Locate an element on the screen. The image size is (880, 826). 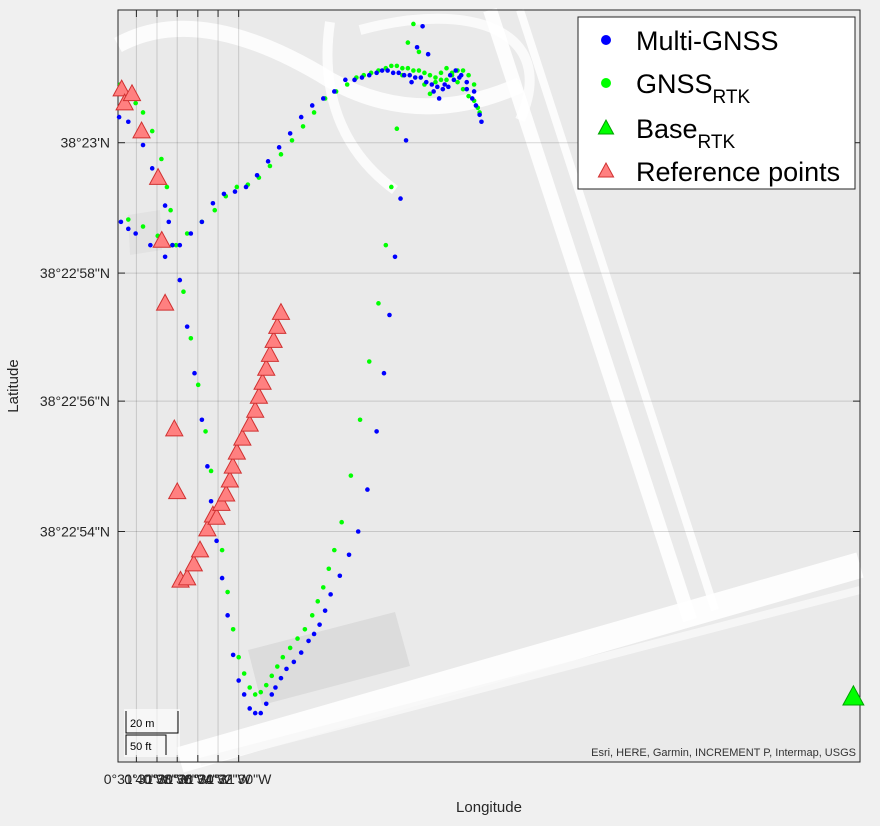
y-tick-label: 38°22'56"N is located at coordinates (75, 401).